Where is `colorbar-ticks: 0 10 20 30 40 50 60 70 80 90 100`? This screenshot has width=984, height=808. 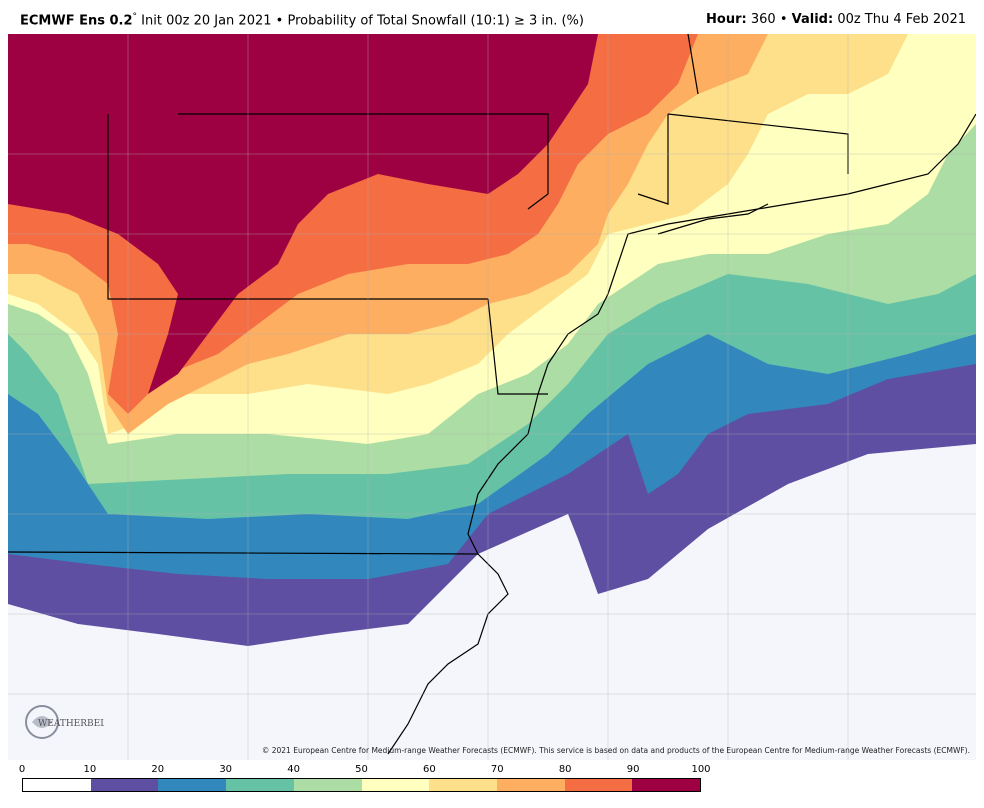
colorbar-ticks: 0 10 20 30 40 50 60 70 80 90 100 is located at coordinates (364, 770).